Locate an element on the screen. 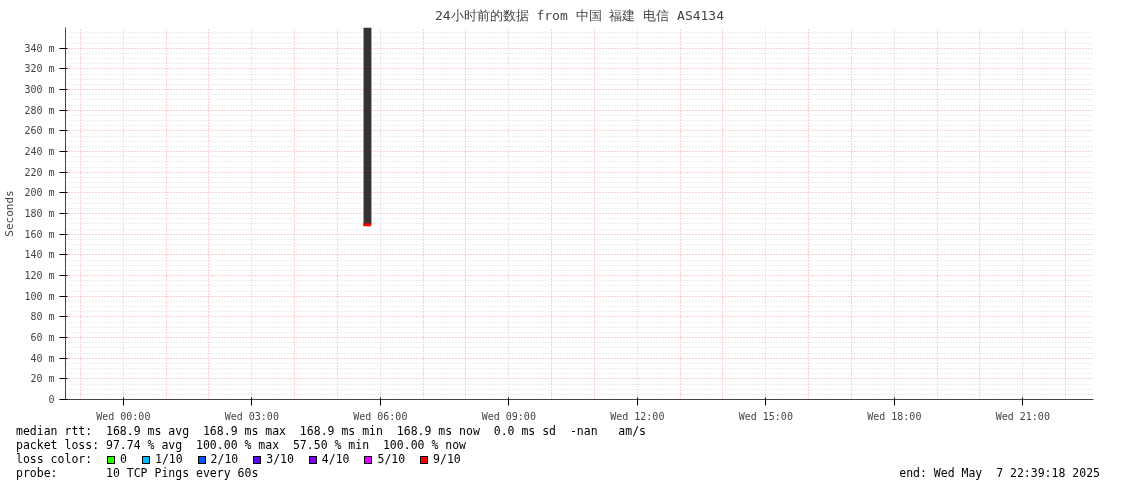 The image size is (1121, 494). legend-title: loss color: is located at coordinates (54, 459).